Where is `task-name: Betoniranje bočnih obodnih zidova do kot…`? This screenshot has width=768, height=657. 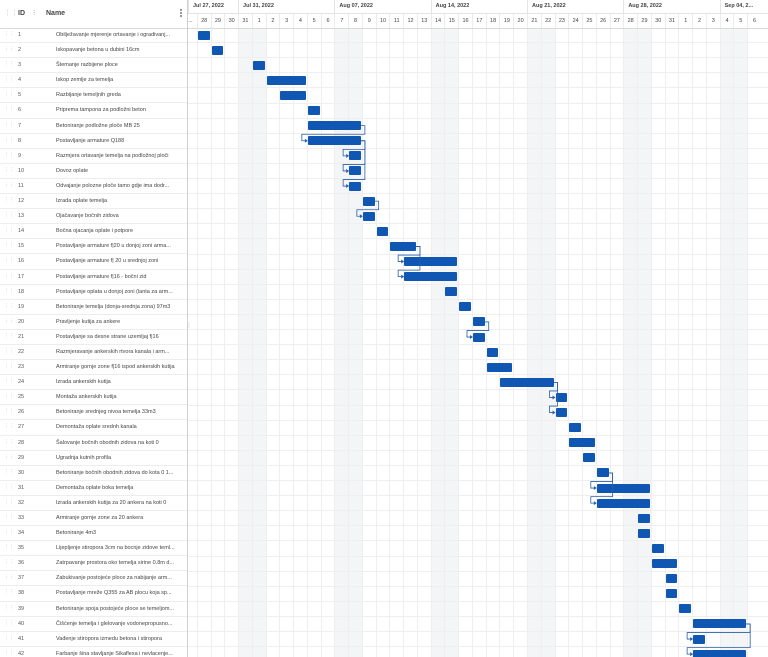 task-name: Betoniranje bočnih obodnih zidova do kot… is located at coordinates (115, 472).